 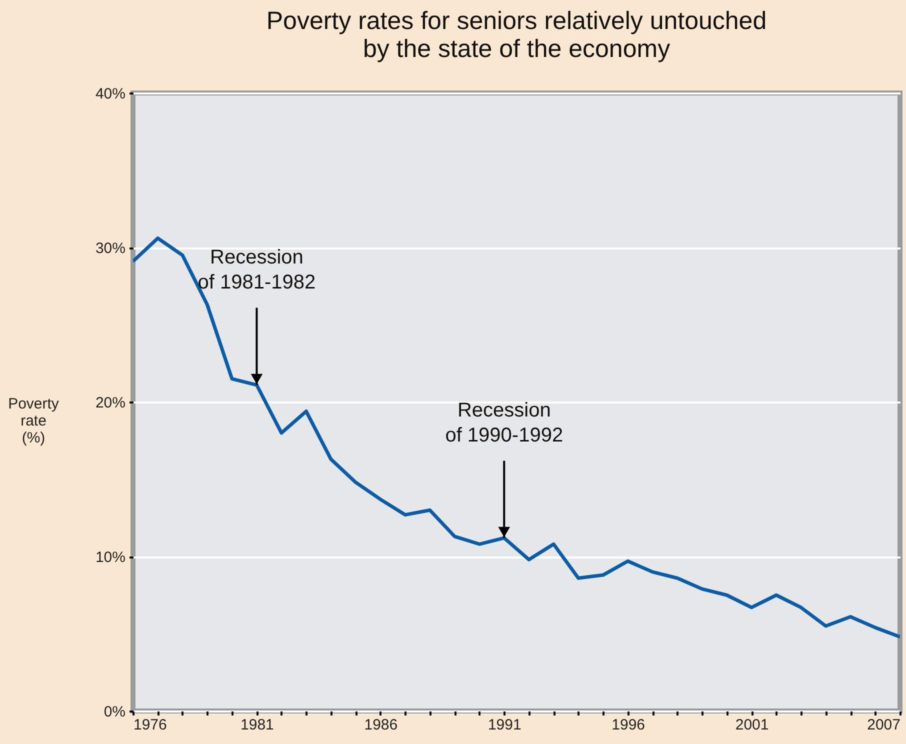 I want to click on annotation: Recession of 1981-1982, so click(x=257, y=270).